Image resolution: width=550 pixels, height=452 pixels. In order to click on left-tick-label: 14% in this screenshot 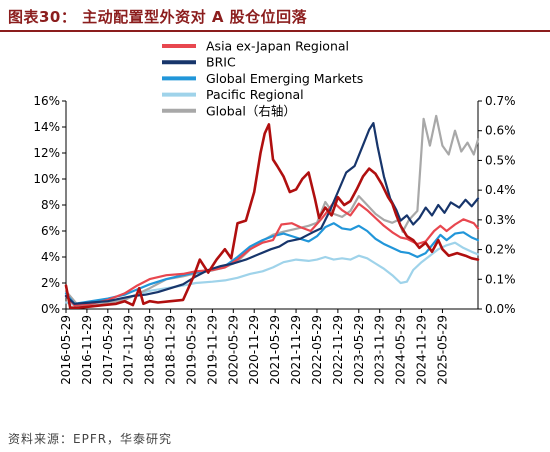, I will do `click(46, 127)`.